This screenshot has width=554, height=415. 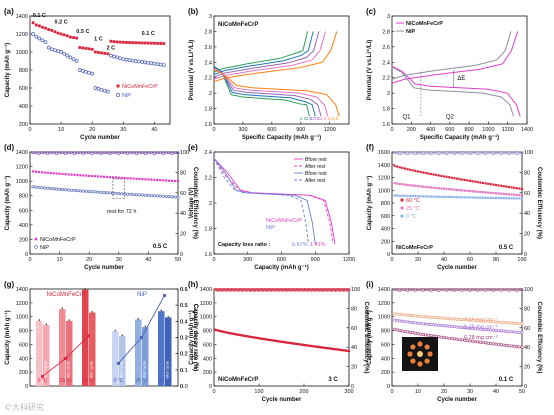 I want to click on x-tick-label: 0, so click(x=213, y=392).